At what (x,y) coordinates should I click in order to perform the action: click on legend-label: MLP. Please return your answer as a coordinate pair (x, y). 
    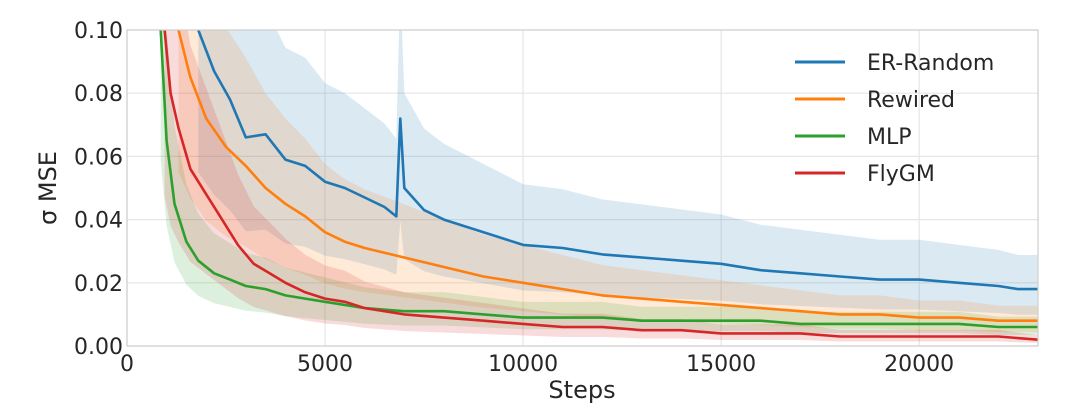
    Looking at the image, I should click on (889, 137).